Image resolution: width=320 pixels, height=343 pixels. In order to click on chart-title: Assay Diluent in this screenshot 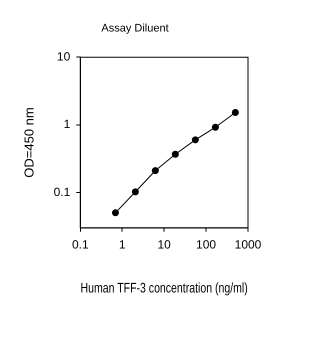, I will do `click(135, 28)`.